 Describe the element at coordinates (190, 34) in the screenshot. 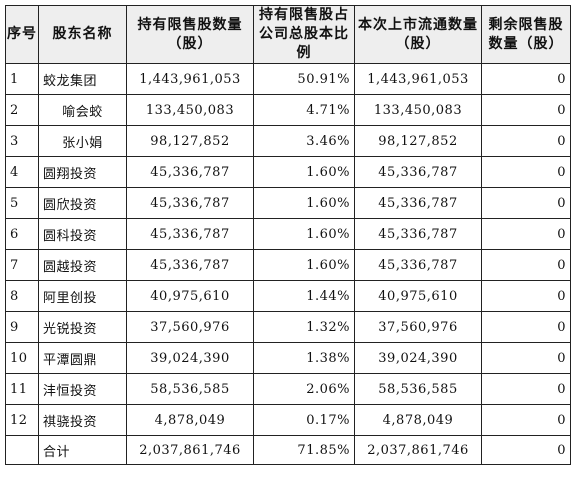

I see `header-restricted-shares: 持有限售股数量（股）` at that location.